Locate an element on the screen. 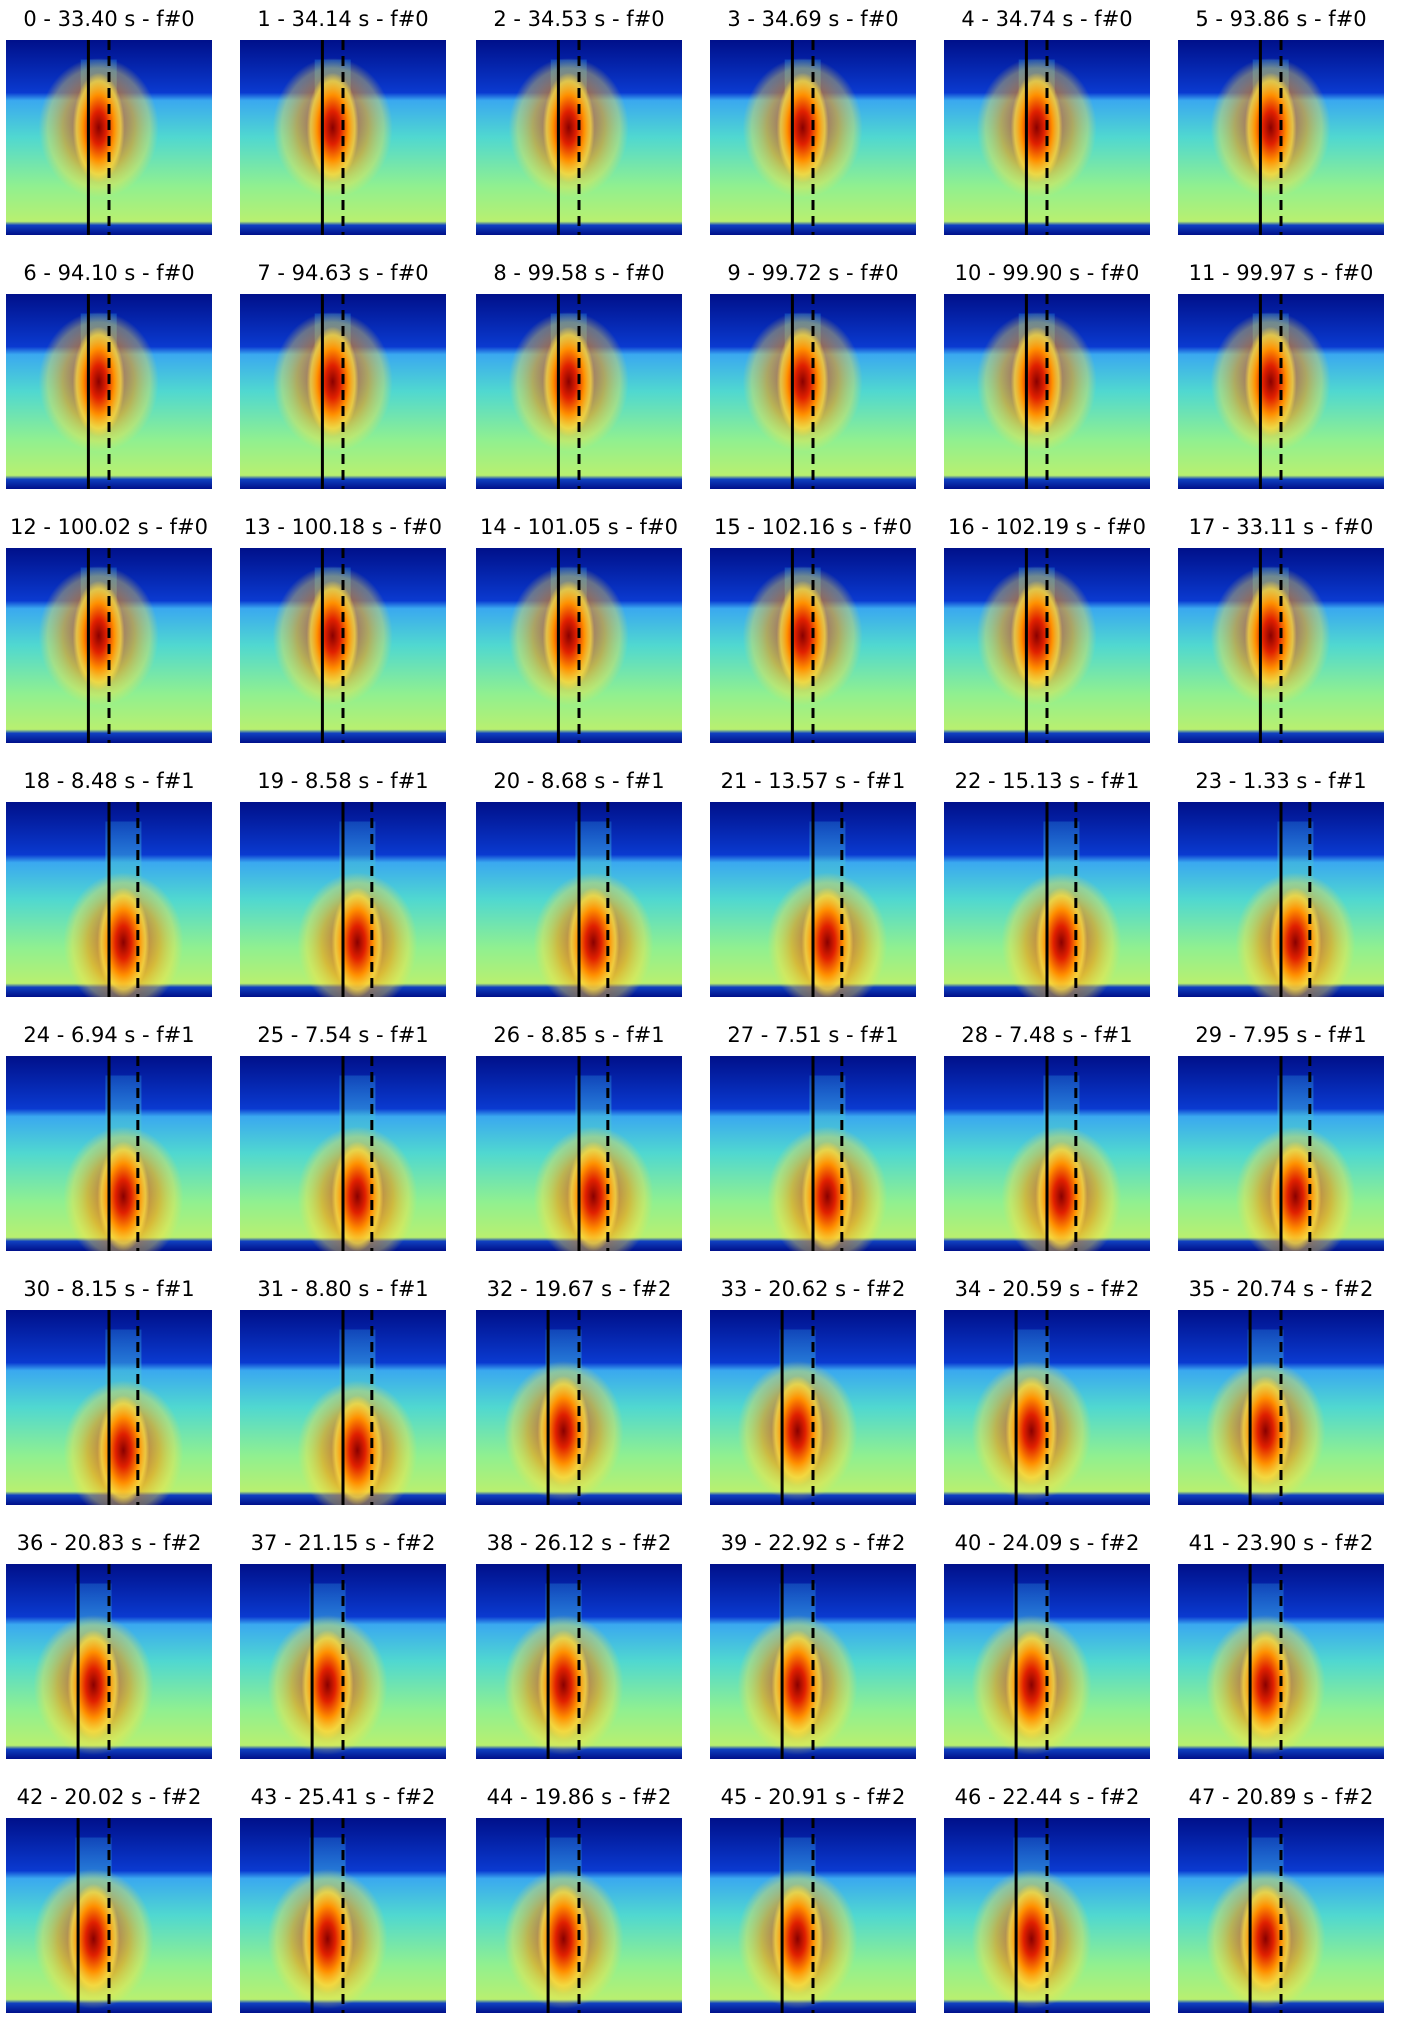  panel-title: 44 - 19.86 s - f#2 is located at coordinates (579, 1797).